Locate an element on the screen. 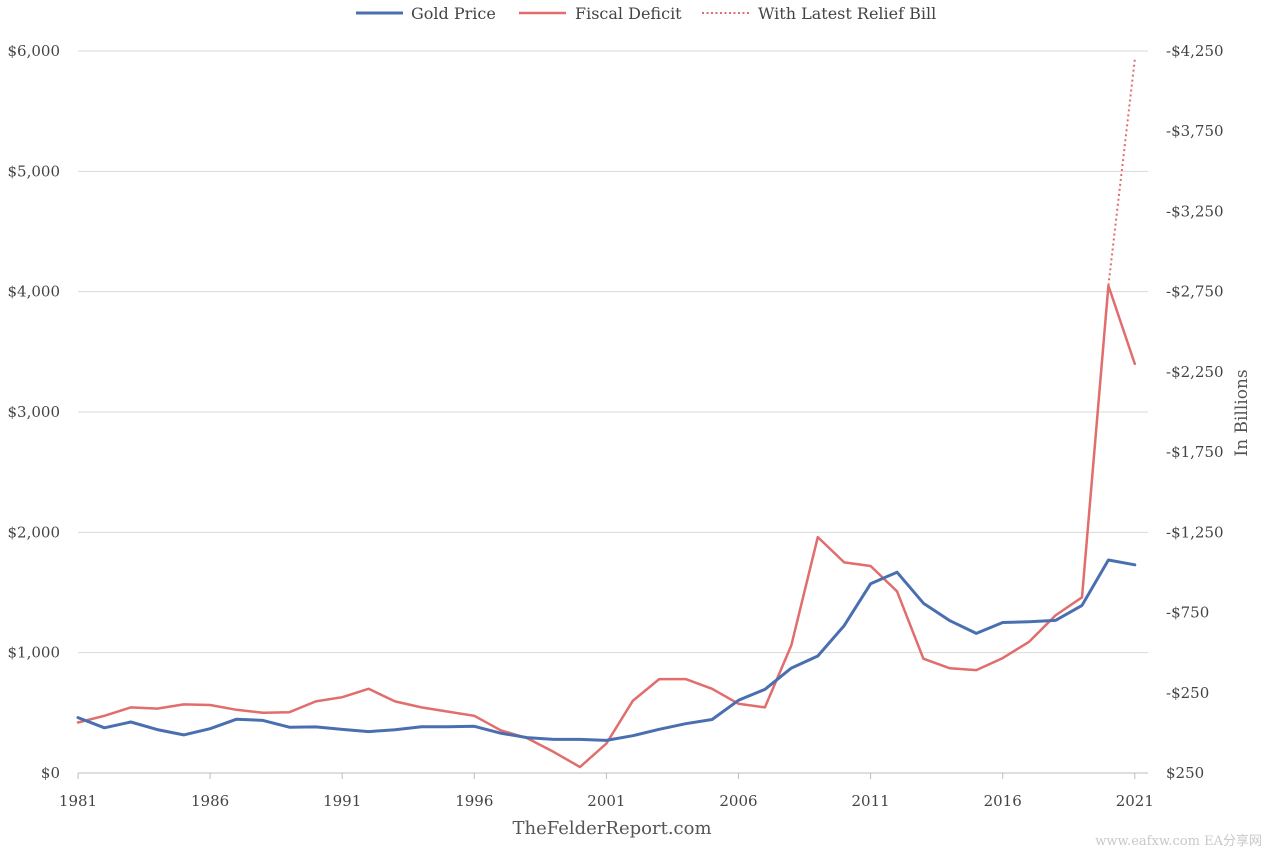 The width and height of the screenshot is (1267, 858). x-tick-label: 1986 is located at coordinates (210, 801).